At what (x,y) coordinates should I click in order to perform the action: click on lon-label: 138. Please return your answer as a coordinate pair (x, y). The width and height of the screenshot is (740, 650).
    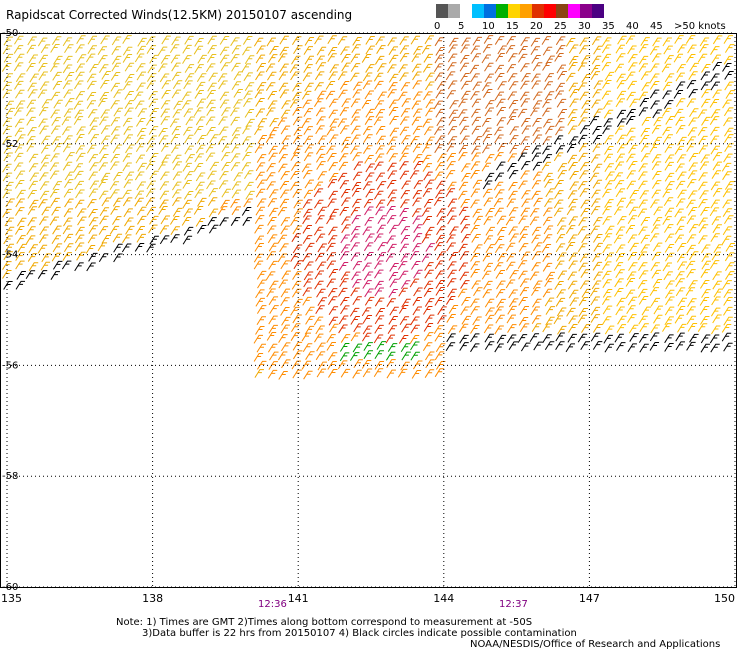
    Looking at the image, I should click on (152, 598).